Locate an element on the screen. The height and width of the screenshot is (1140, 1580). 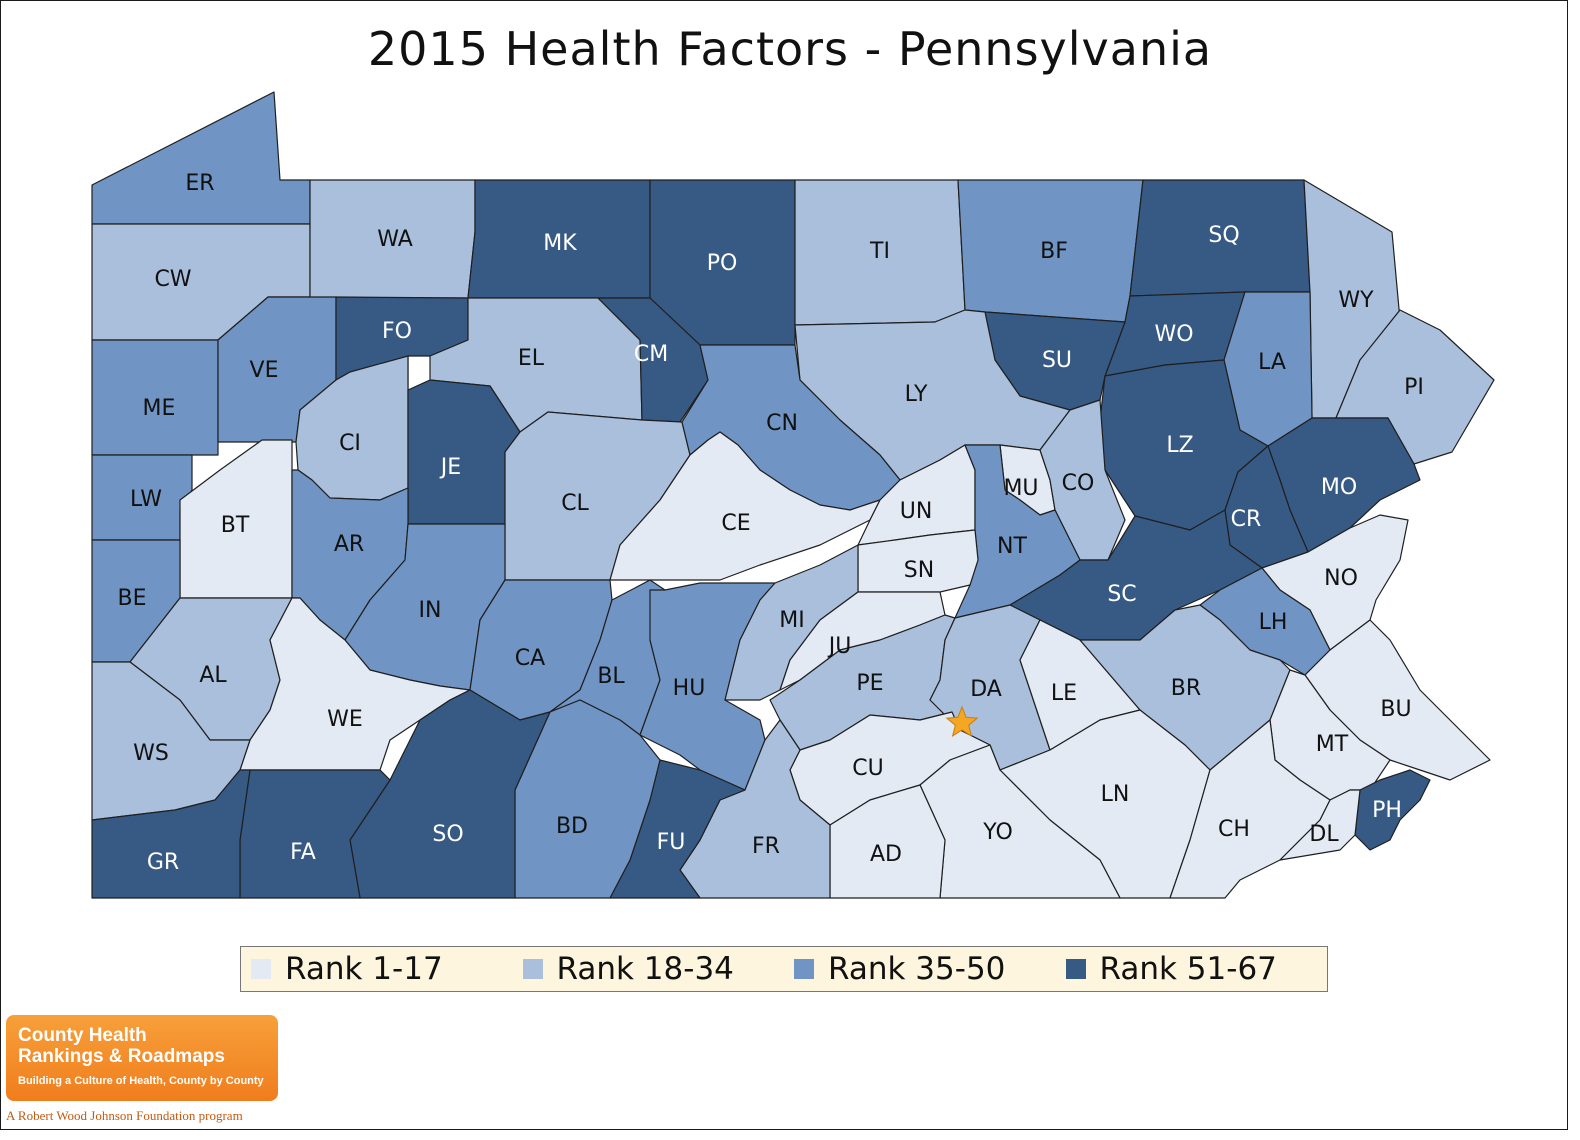
legend-item-rank-51-67: Rank 51-67 is located at coordinates (1192, 969).